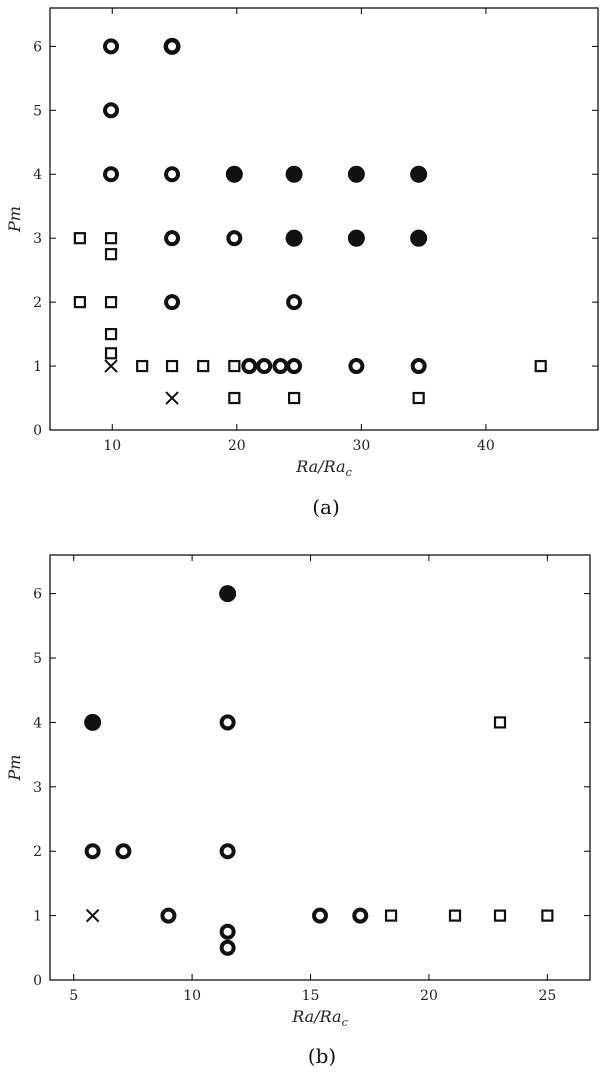 The width and height of the screenshot is (600, 1072). Describe the element at coordinates (326, 507) in the screenshot. I see `panel-caption: (a)` at that location.